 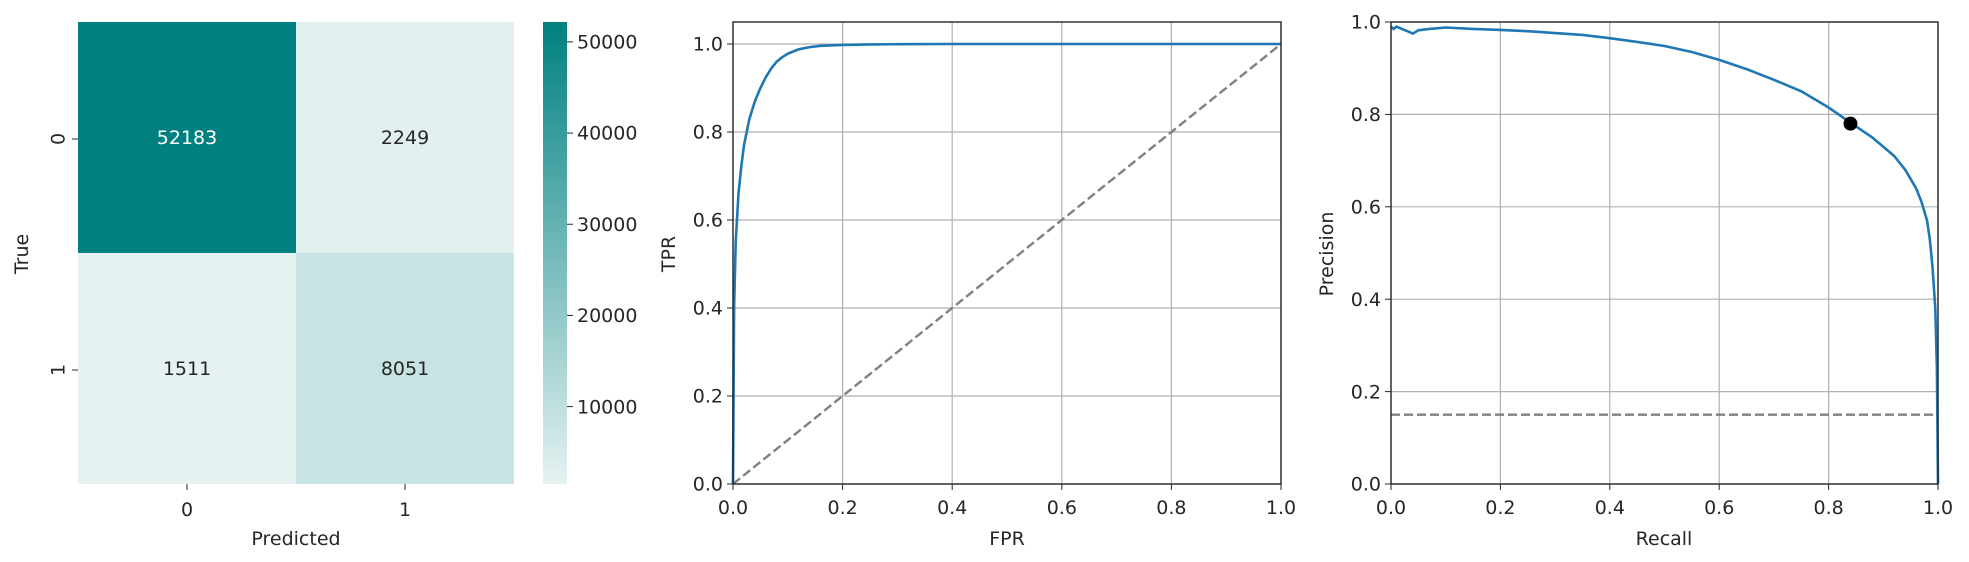 What do you see at coordinates (22, 254) in the screenshot?
I see `heatmap-ylabel: True` at bounding box center [22, 254].